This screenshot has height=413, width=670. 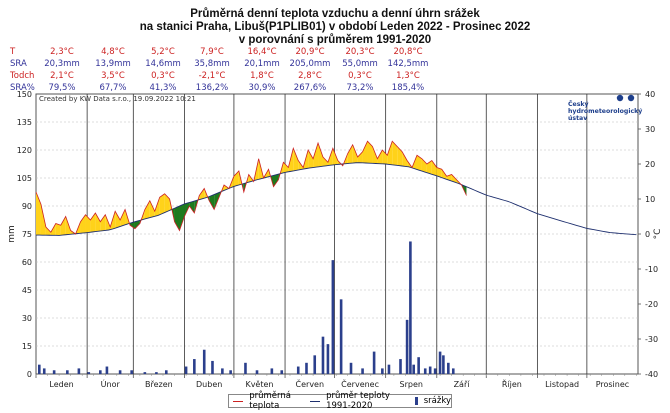 What do you see at coordinates (620, 98) in the screenshot?
I see `logo-dot` at bounding box center [620, 98].